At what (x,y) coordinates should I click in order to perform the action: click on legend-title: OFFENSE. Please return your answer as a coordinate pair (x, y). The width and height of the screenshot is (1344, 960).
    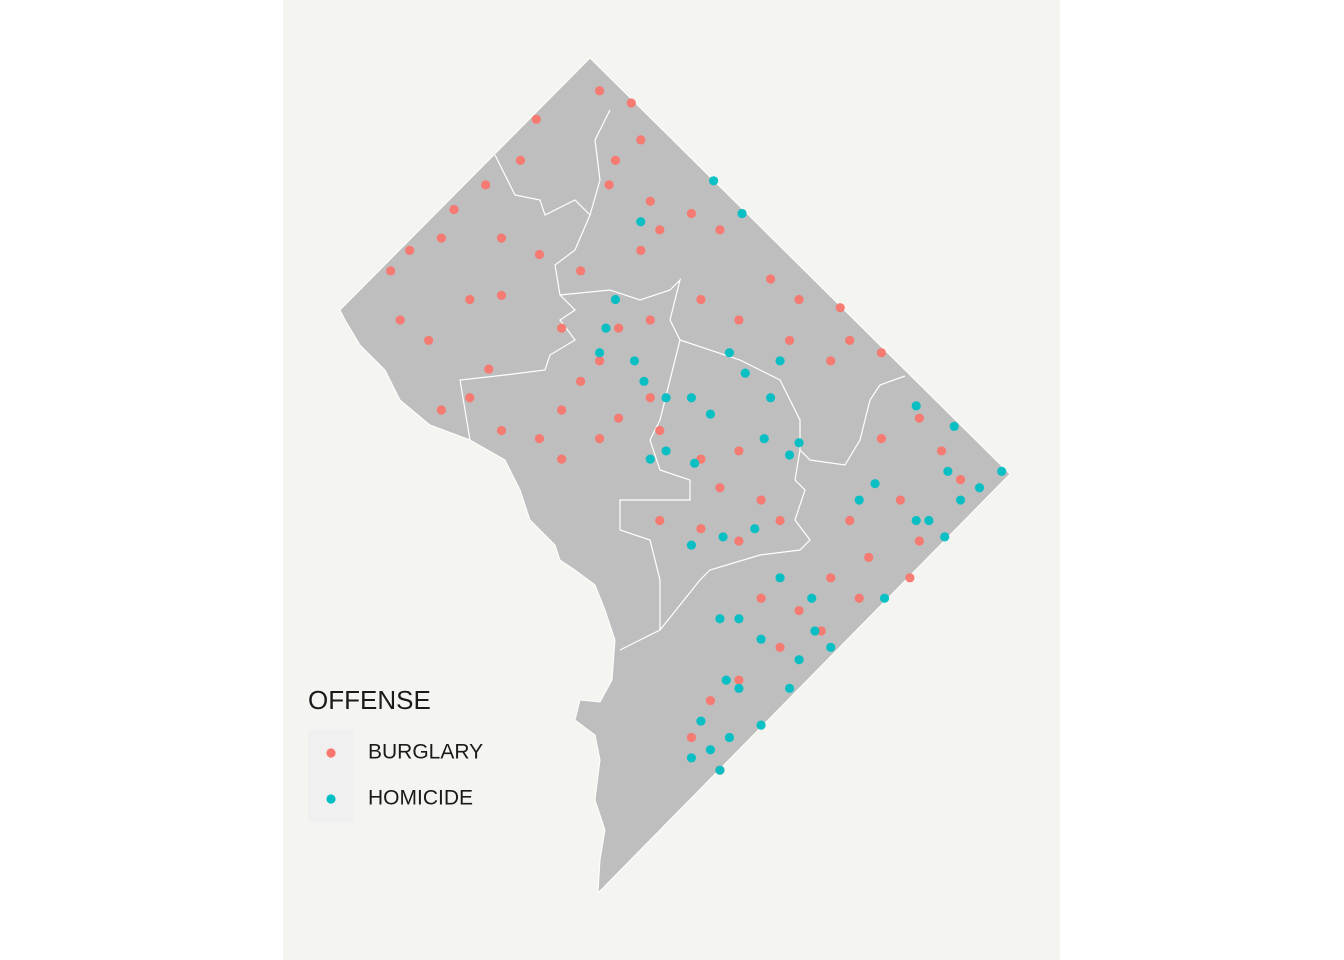
    Looking at the image, I should click on (369, 700).